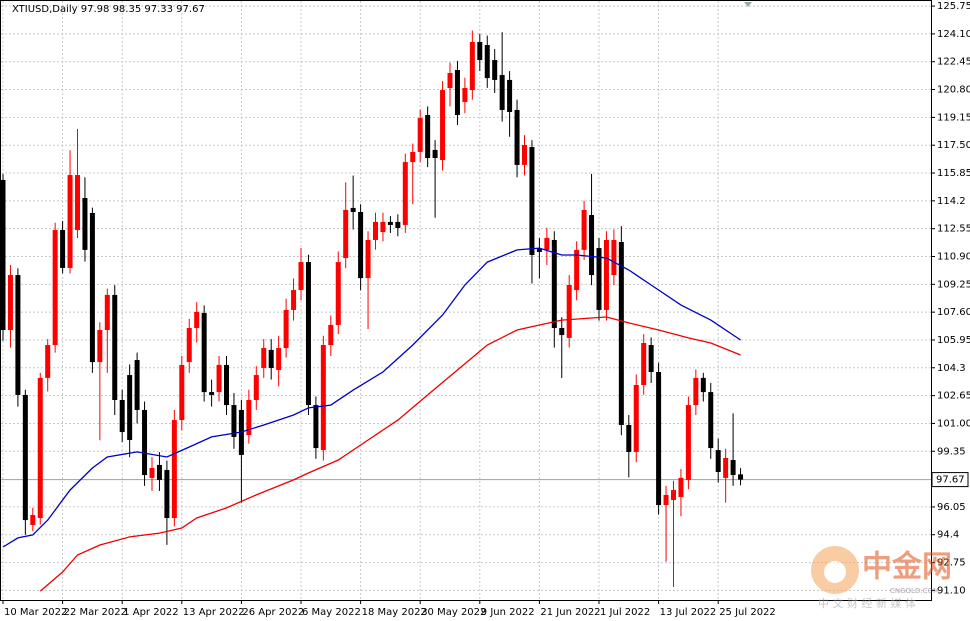 The height and width of the screenshot is (621, 970). What do you see at coordinates (214, 612) in the screenshot?
I see `x-tick-label: 13 Apr 2022` at bounding box center [214, 612].